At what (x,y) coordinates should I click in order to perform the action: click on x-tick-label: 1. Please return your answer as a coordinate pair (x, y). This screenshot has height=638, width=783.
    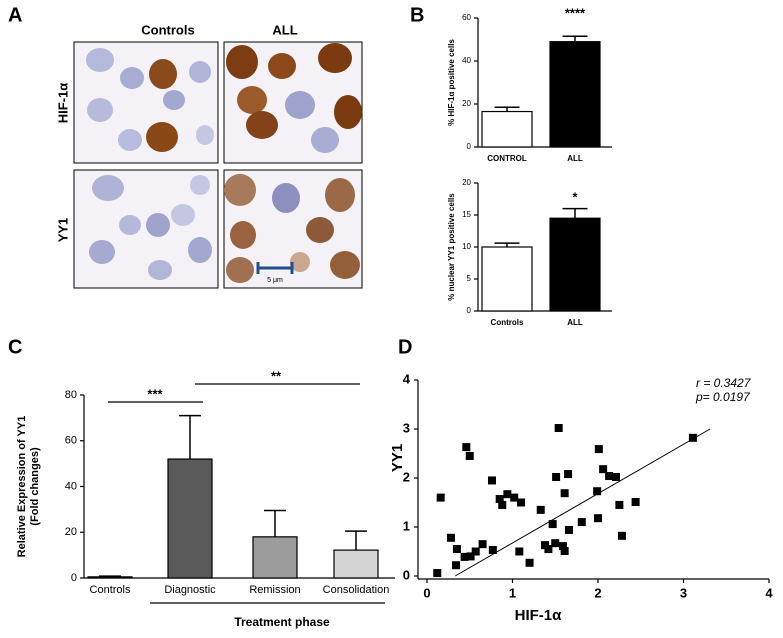
    Looking at the image, I should click on (512, 592).